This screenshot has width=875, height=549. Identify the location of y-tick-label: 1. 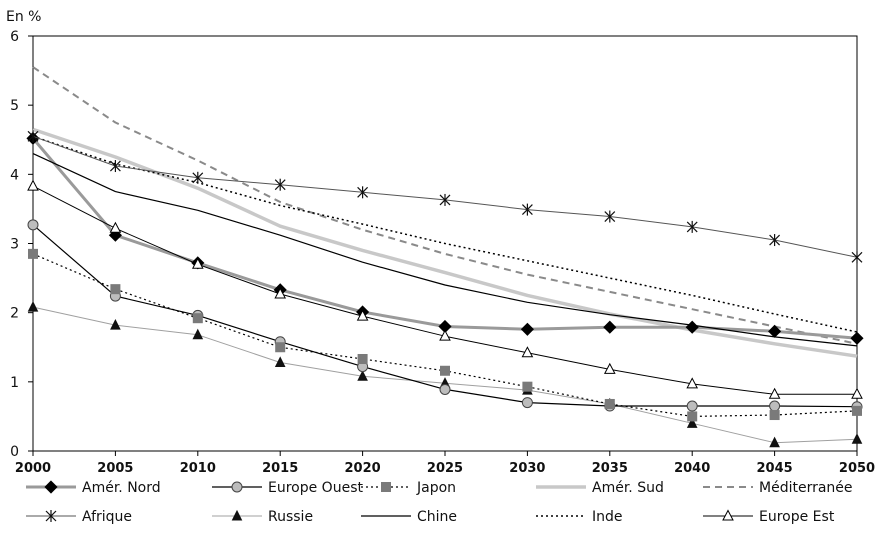
(14, 383).